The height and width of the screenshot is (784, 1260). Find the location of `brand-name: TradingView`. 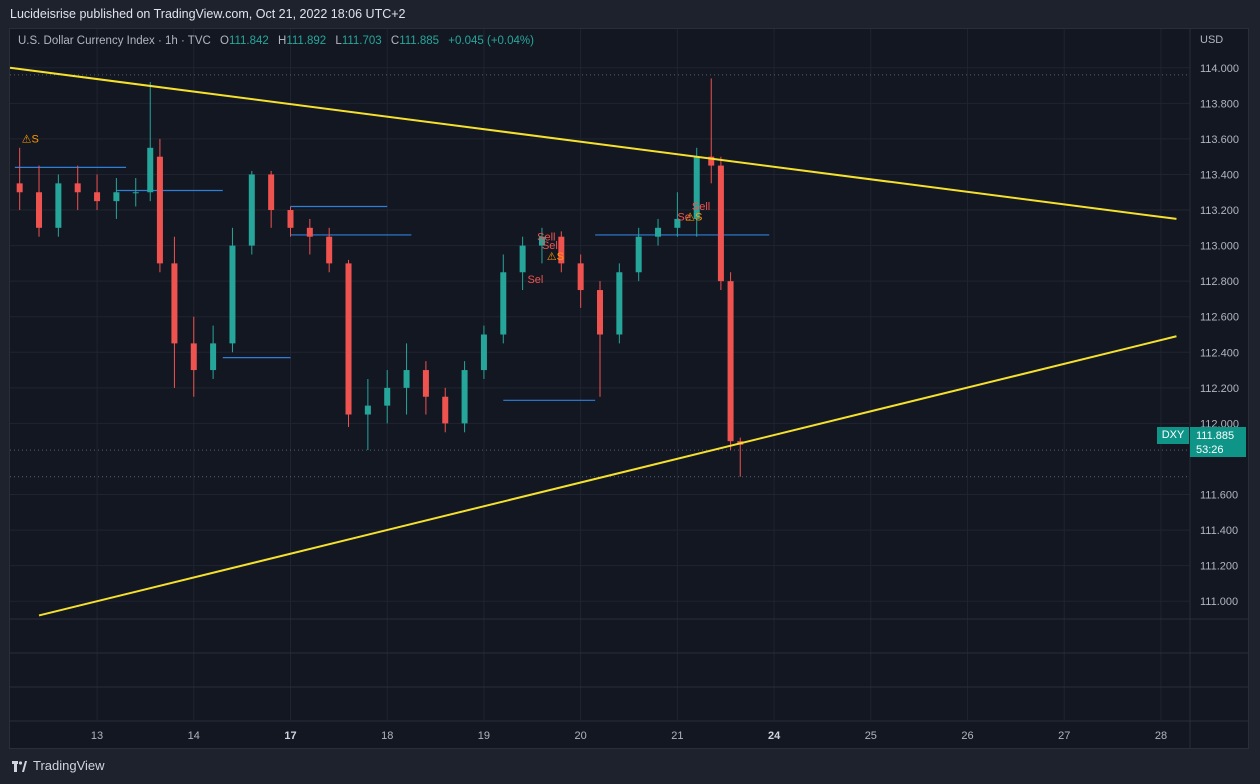

brand-name: TradingView is located at coordinates (69, 765).